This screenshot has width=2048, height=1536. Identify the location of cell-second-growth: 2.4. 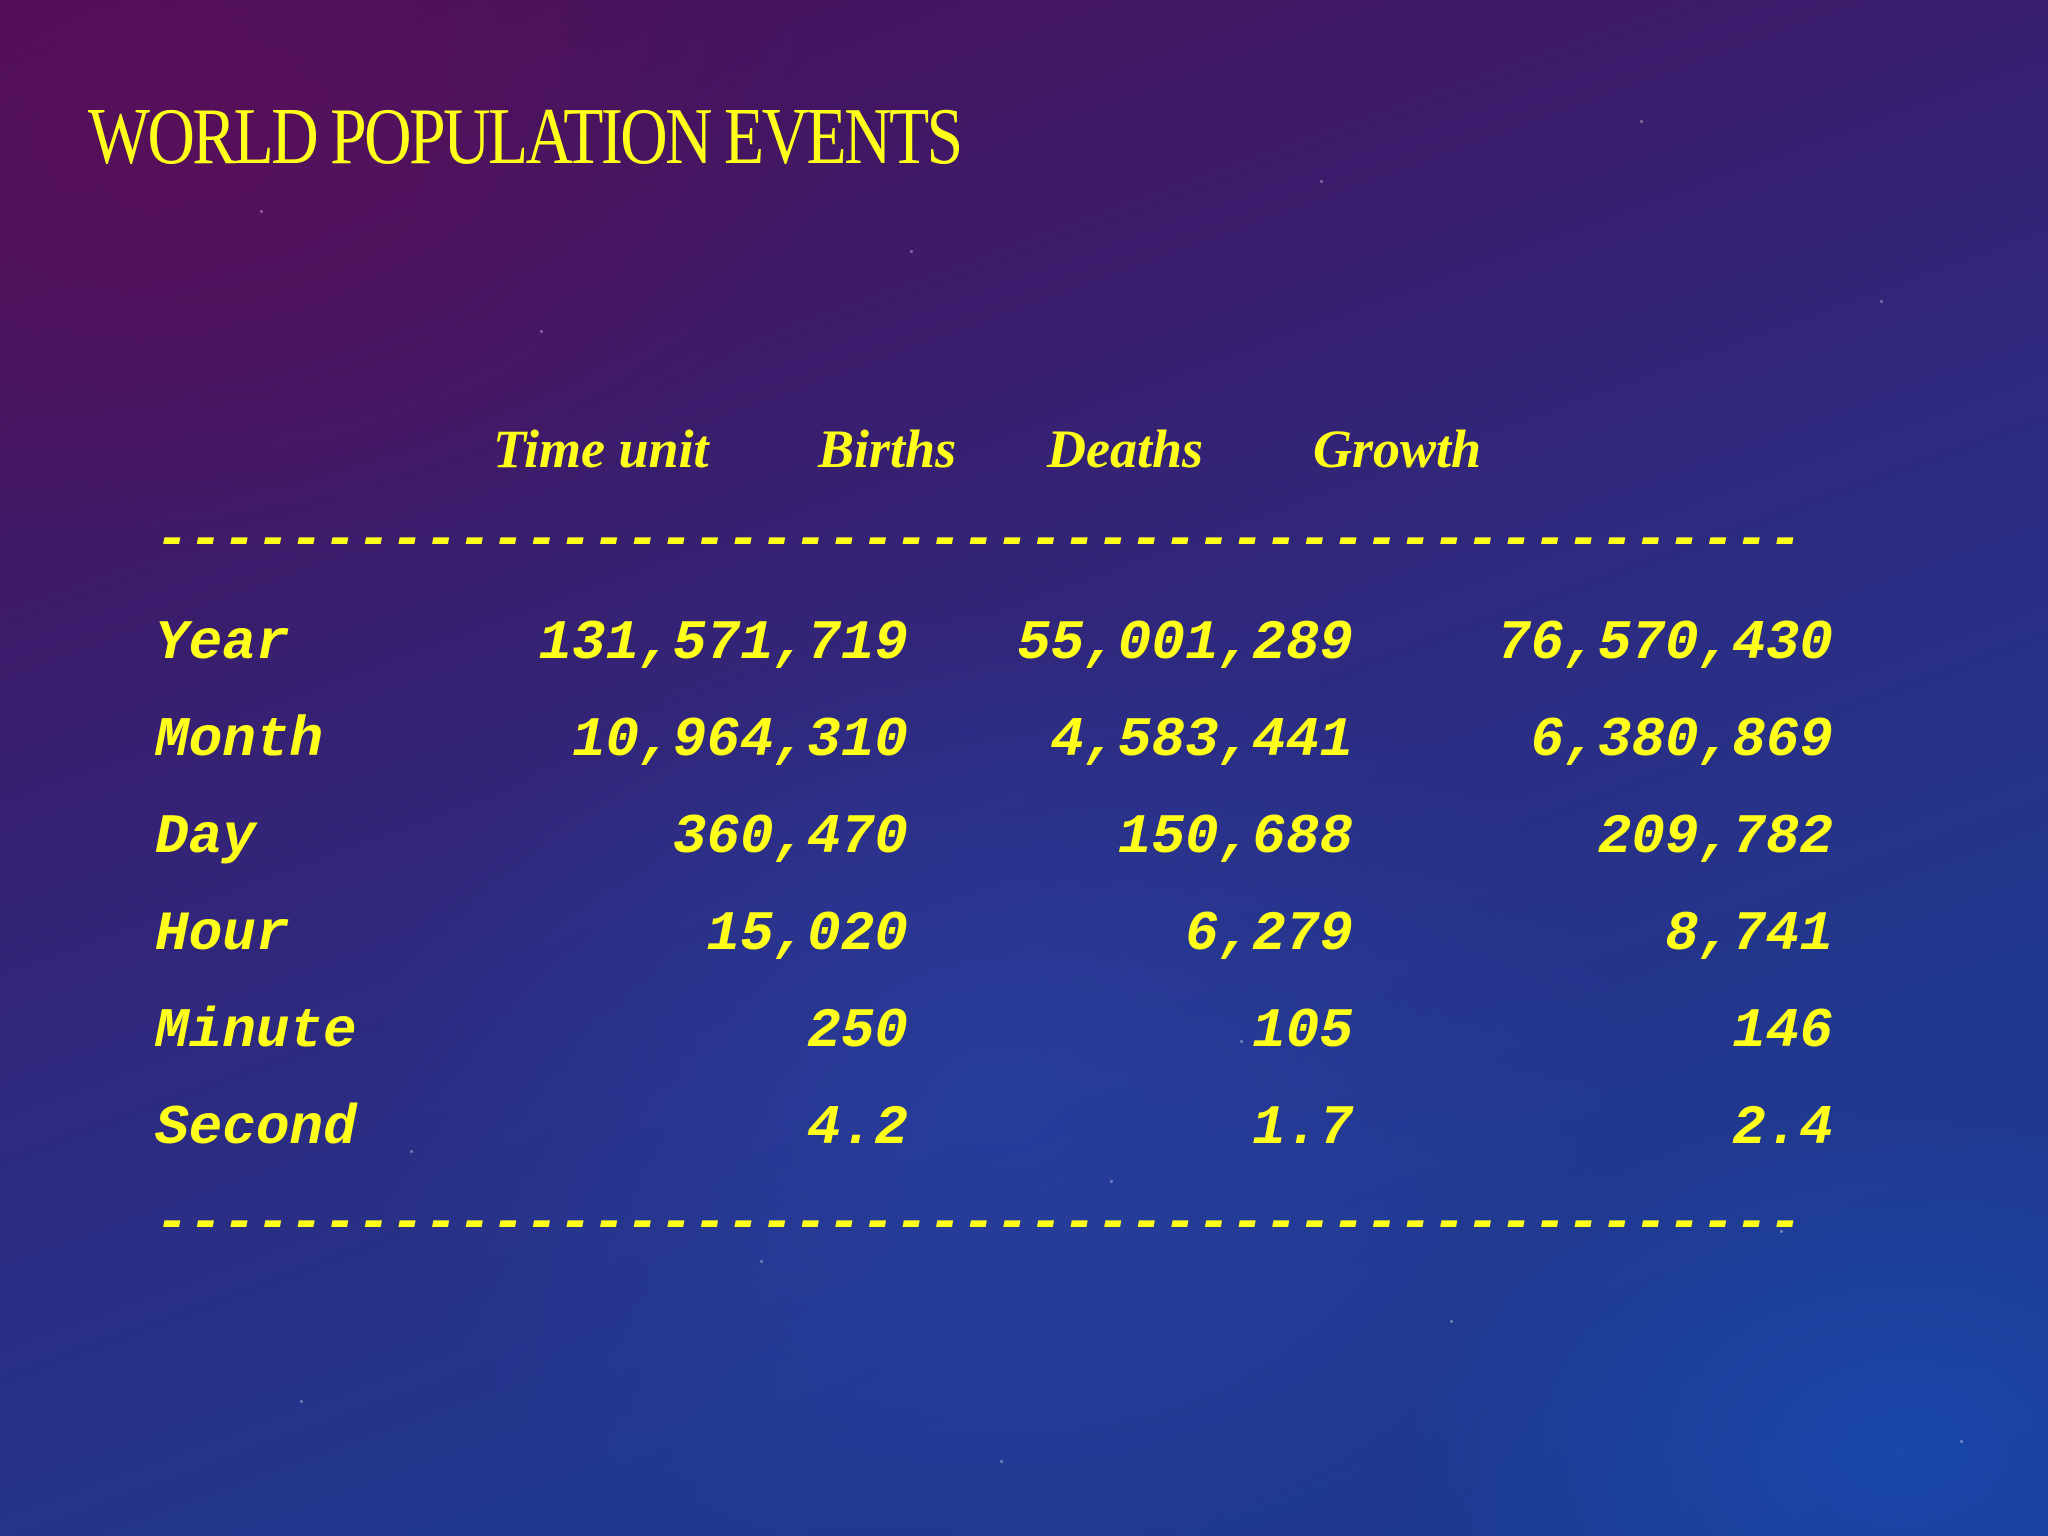
(1782, 1128).